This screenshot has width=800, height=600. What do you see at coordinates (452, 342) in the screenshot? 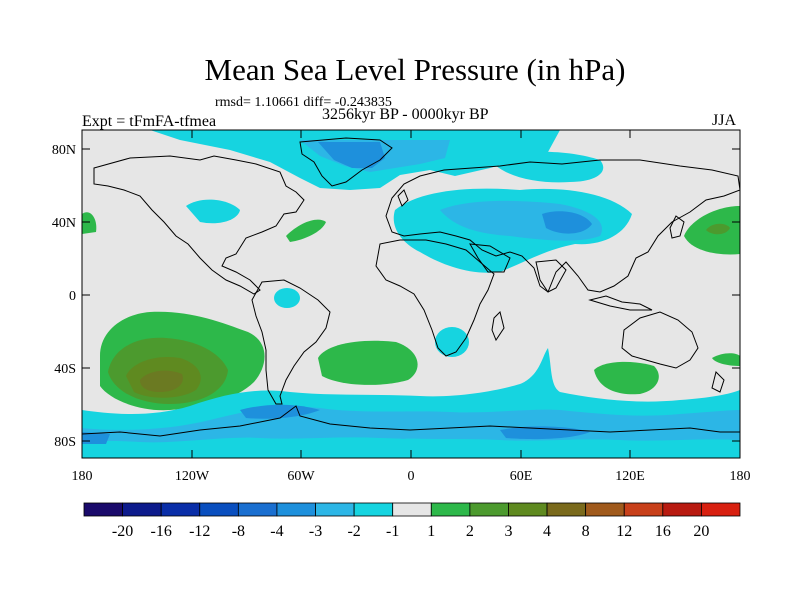
I see `south-africa-negative-patch` at bounding box center [452, 342].